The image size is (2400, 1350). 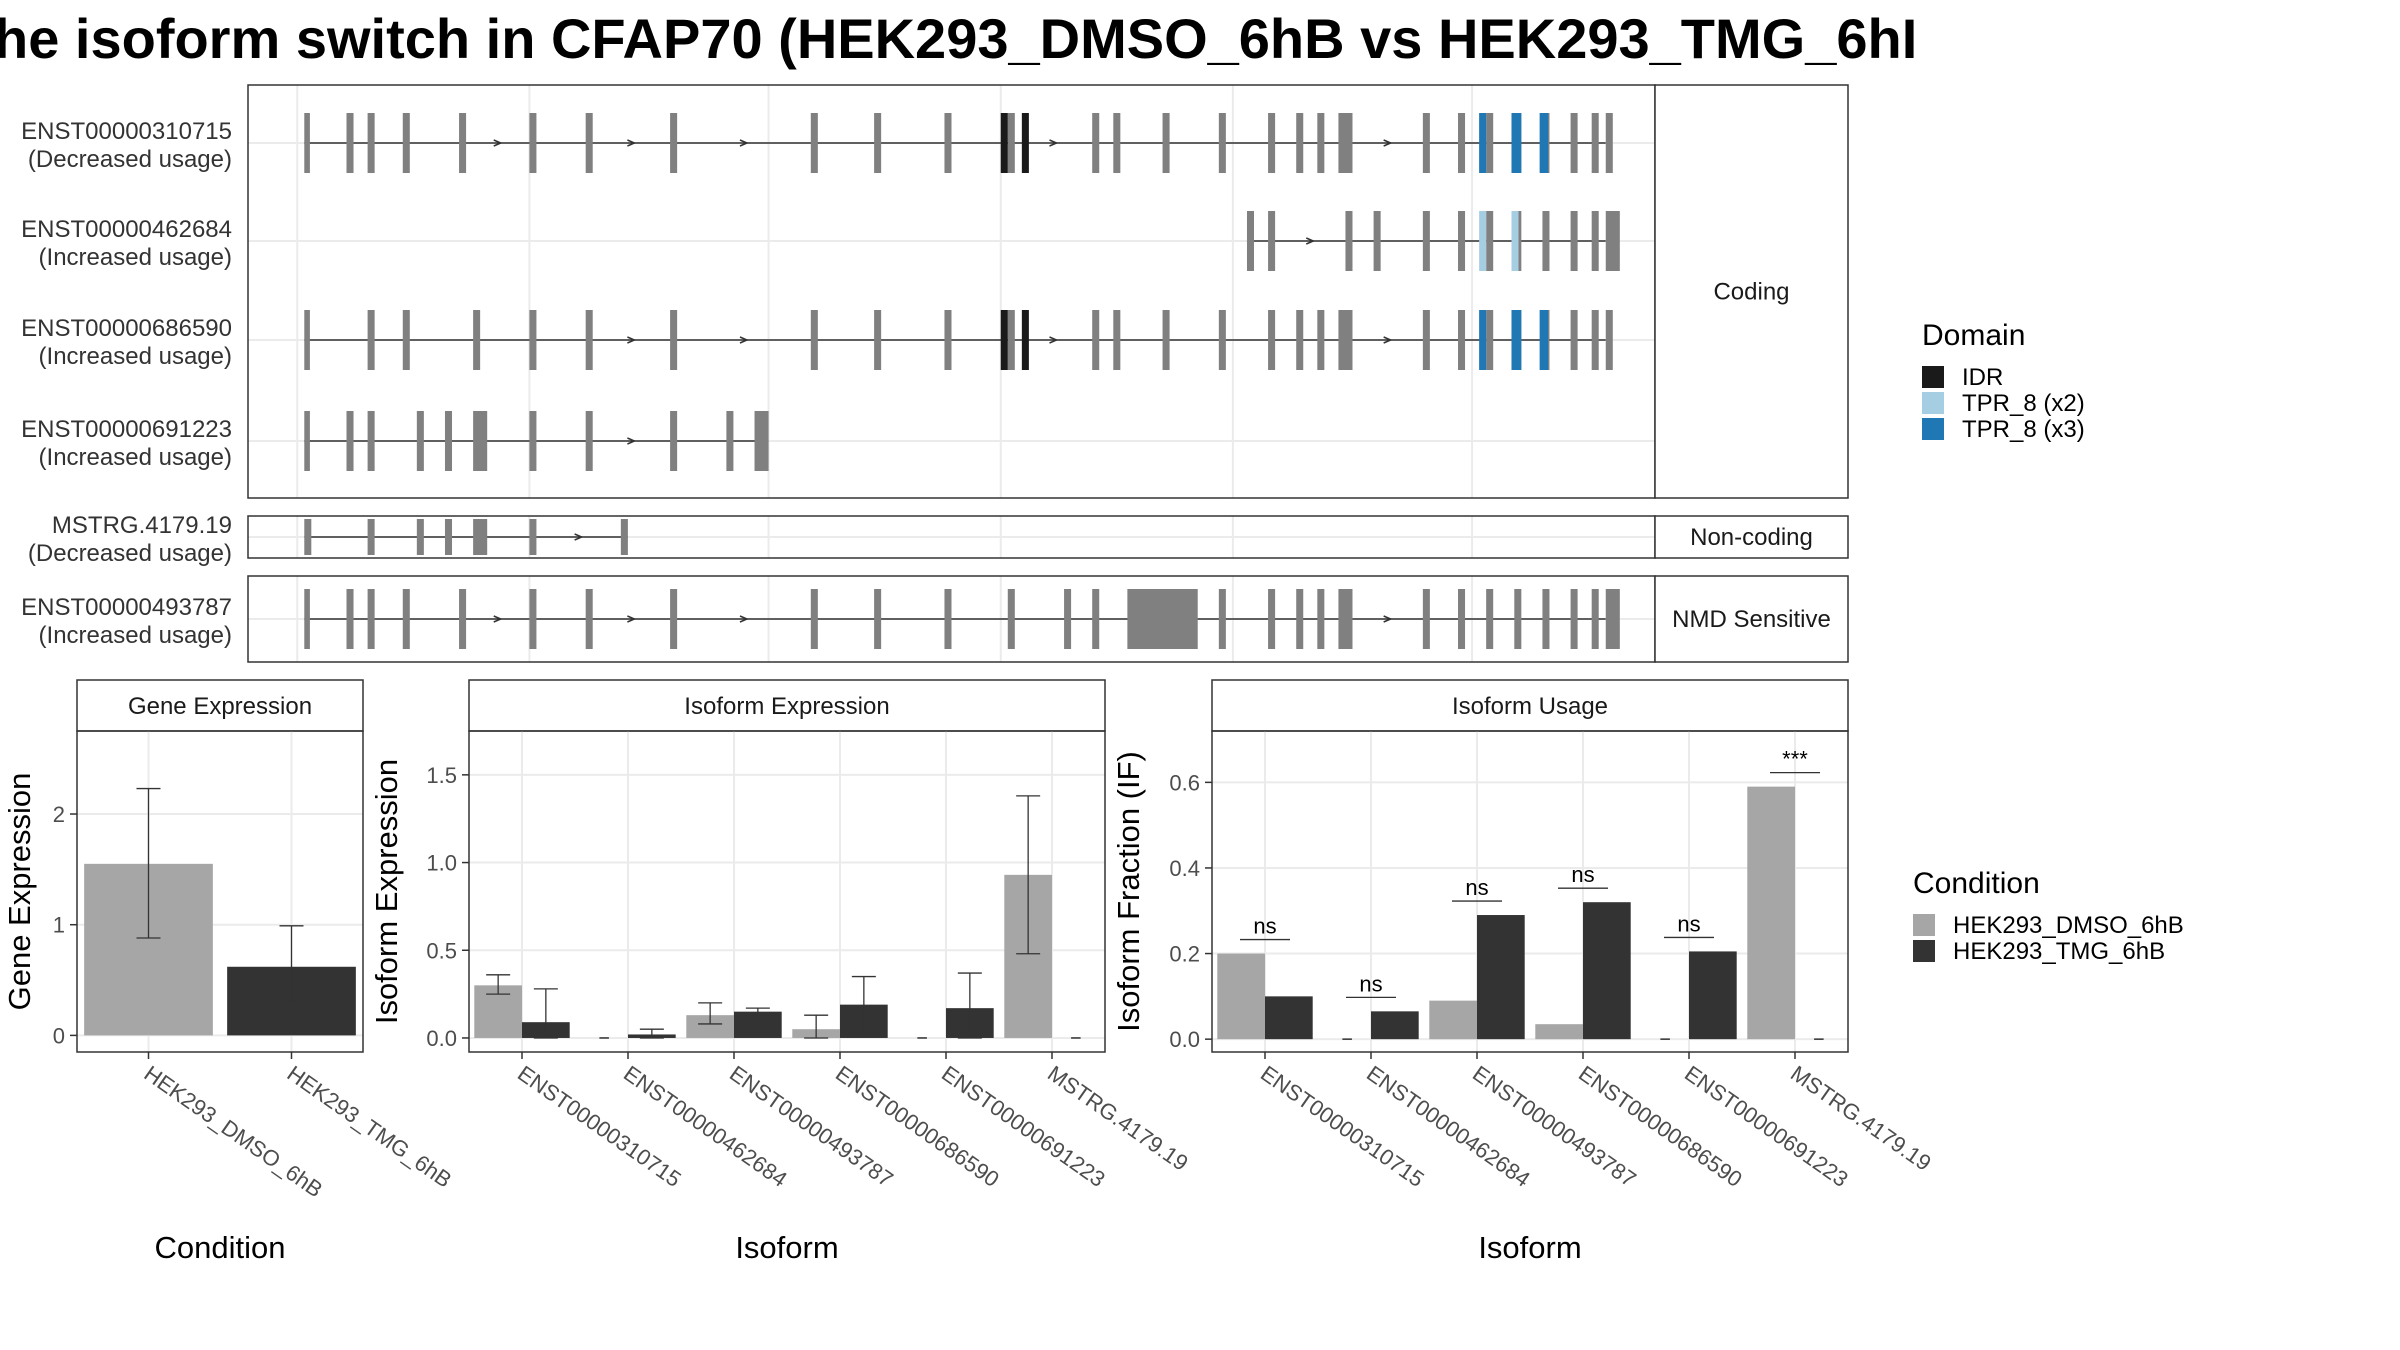 I want to click on y-axis-title: Isoform Fraction (IF), so click(x=1128, y=891).